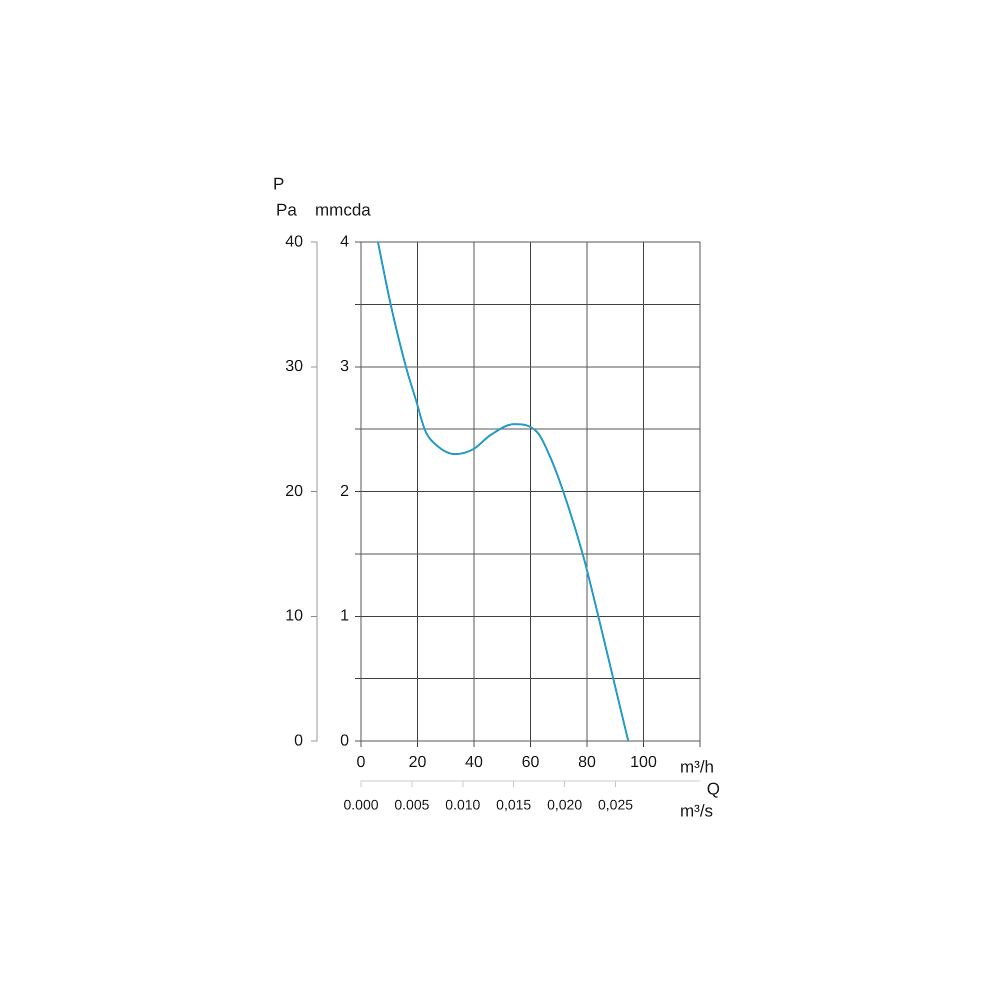  Describe the element at coordinates (294, 241) in the screenshot. I see `y2-tick-label: 40` at that location.